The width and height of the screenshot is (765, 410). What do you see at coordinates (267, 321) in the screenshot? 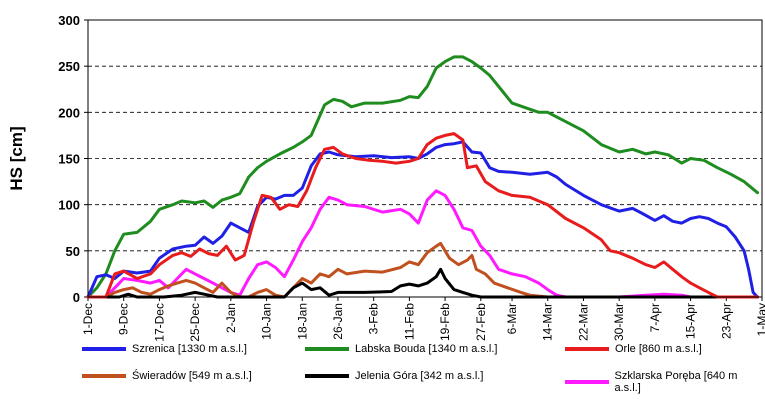
I see `x-tick-label: 10-Jan` at bounding box center [267, 321].